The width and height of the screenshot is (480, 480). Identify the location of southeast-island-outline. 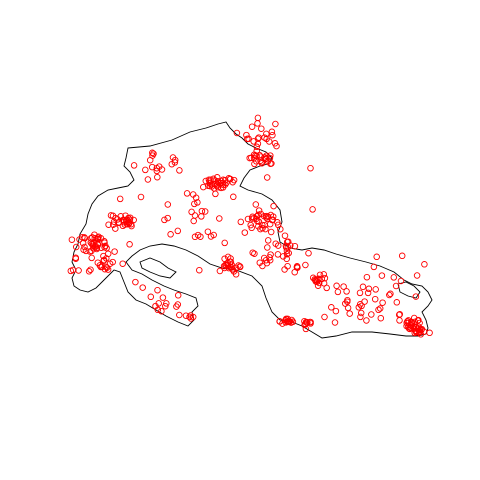
(409, 290).